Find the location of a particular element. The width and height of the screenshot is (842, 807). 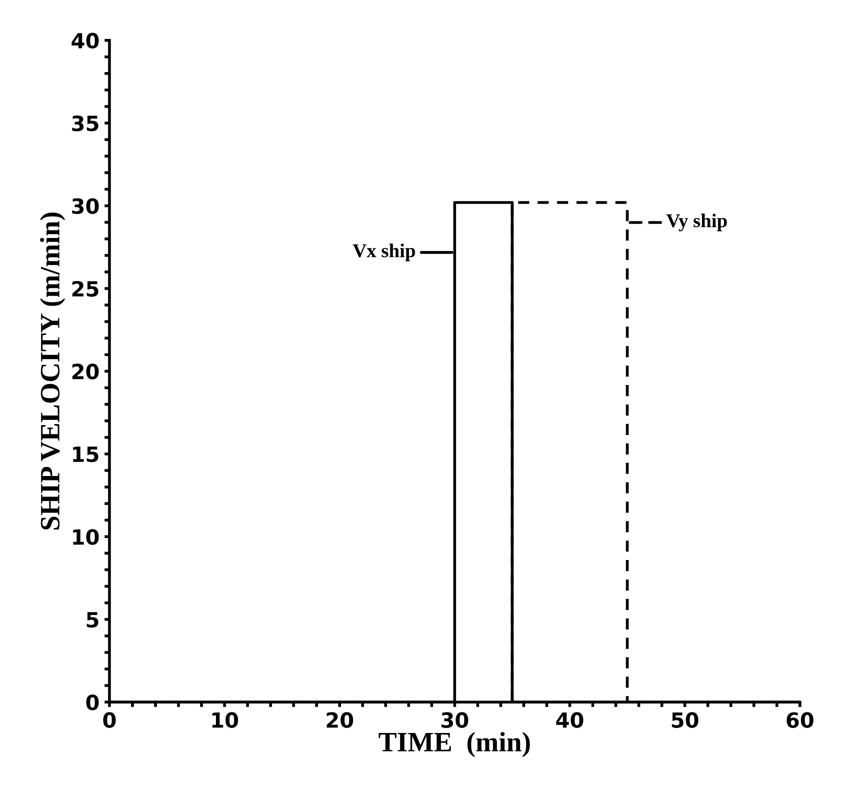

y-tick-label: 5 is located at coordinates (92, 620).